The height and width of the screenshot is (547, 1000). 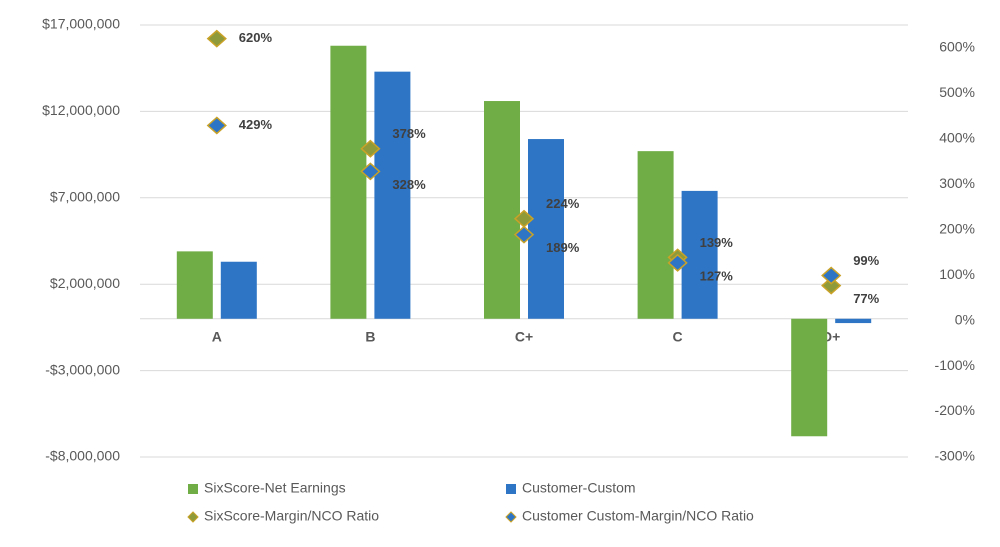 What do you see at coordinates (955, 410) in the screenshot?
I see `y2-tick-label: -200%` at bounding box center [955, 410].